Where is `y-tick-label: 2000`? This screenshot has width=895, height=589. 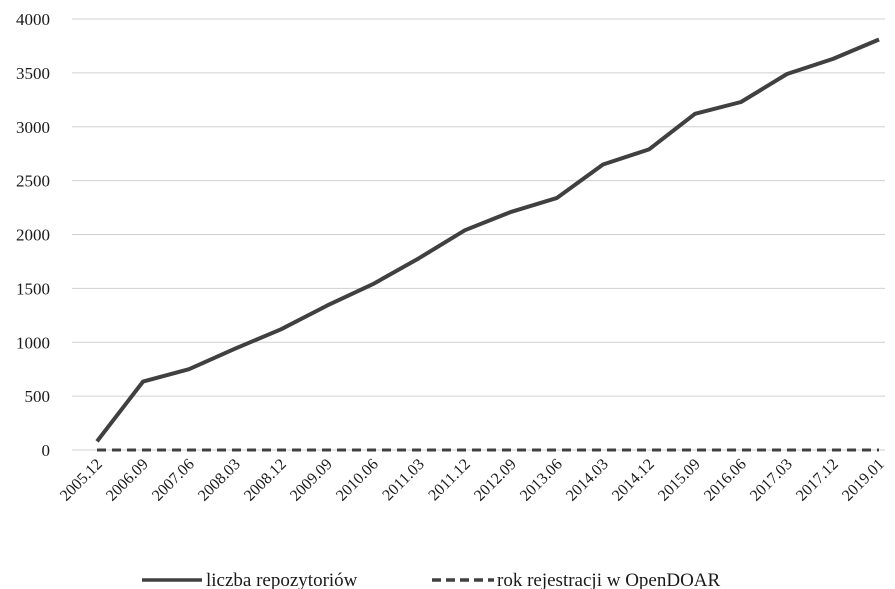
y-tick-label: 2000 is located at coordinates (33, 235).